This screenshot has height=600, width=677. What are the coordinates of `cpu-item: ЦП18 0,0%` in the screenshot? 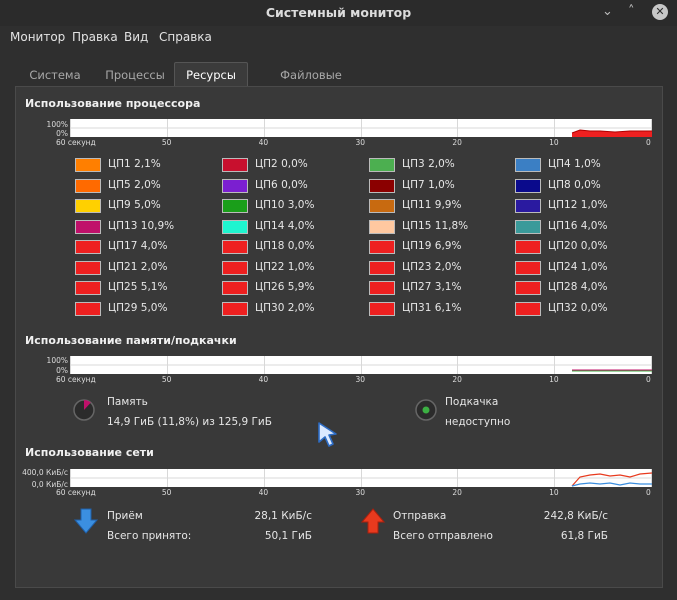 It's located at (292, 247).